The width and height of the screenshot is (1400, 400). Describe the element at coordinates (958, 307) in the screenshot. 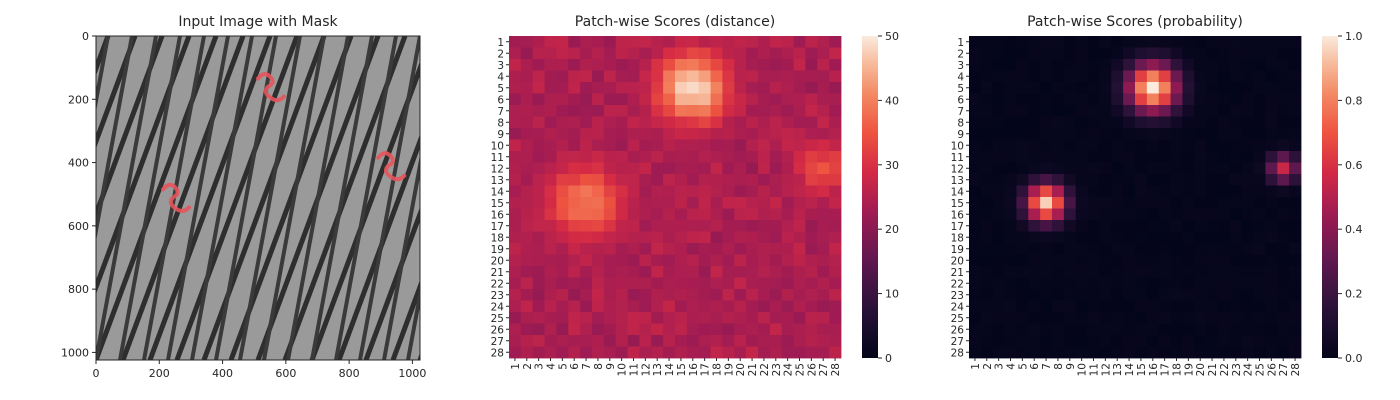

I see `y-tick-label: 24` at that location.